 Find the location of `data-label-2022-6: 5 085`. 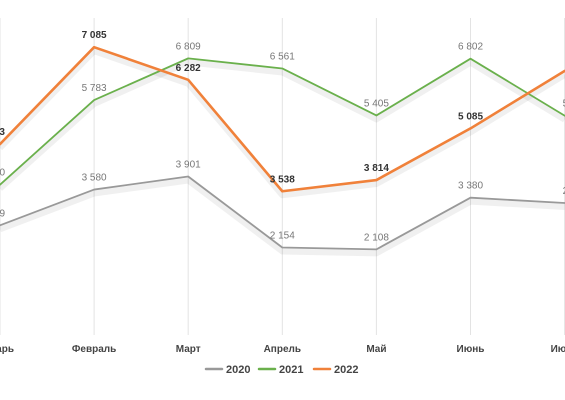

data-label-2022-6: 5 085 is located at coordinates (470, 116).